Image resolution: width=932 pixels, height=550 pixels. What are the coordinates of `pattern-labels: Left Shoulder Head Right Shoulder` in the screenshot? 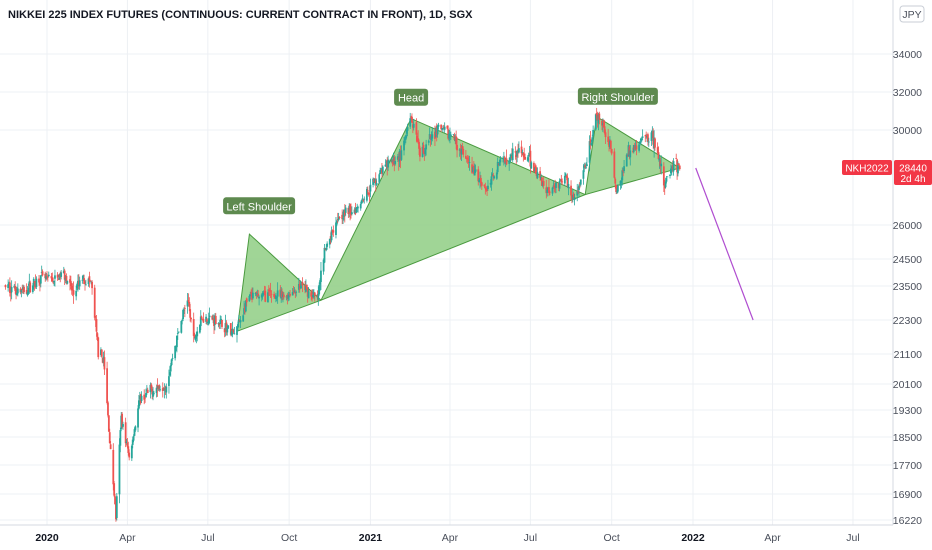 It's located at (440, 151).